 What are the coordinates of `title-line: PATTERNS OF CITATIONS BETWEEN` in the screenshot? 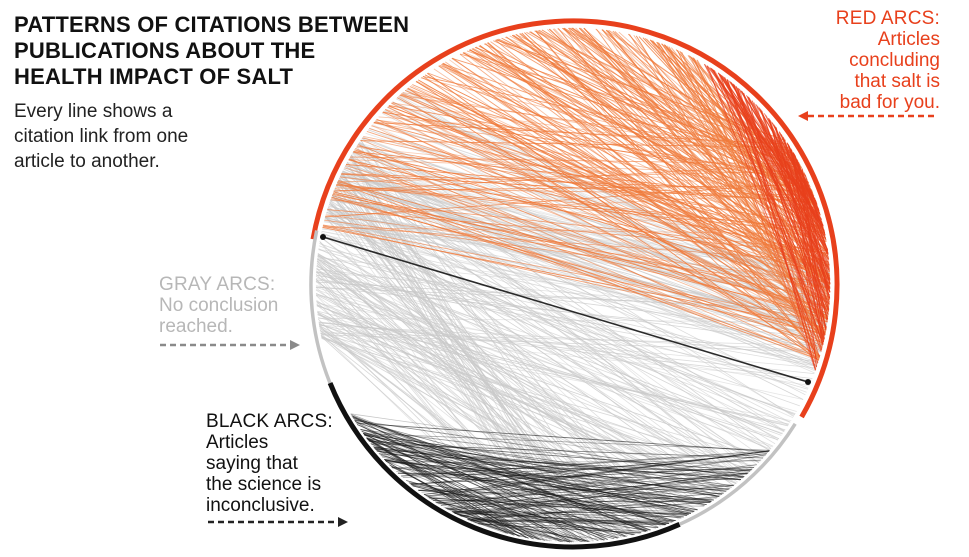 It's located at (212, 24).